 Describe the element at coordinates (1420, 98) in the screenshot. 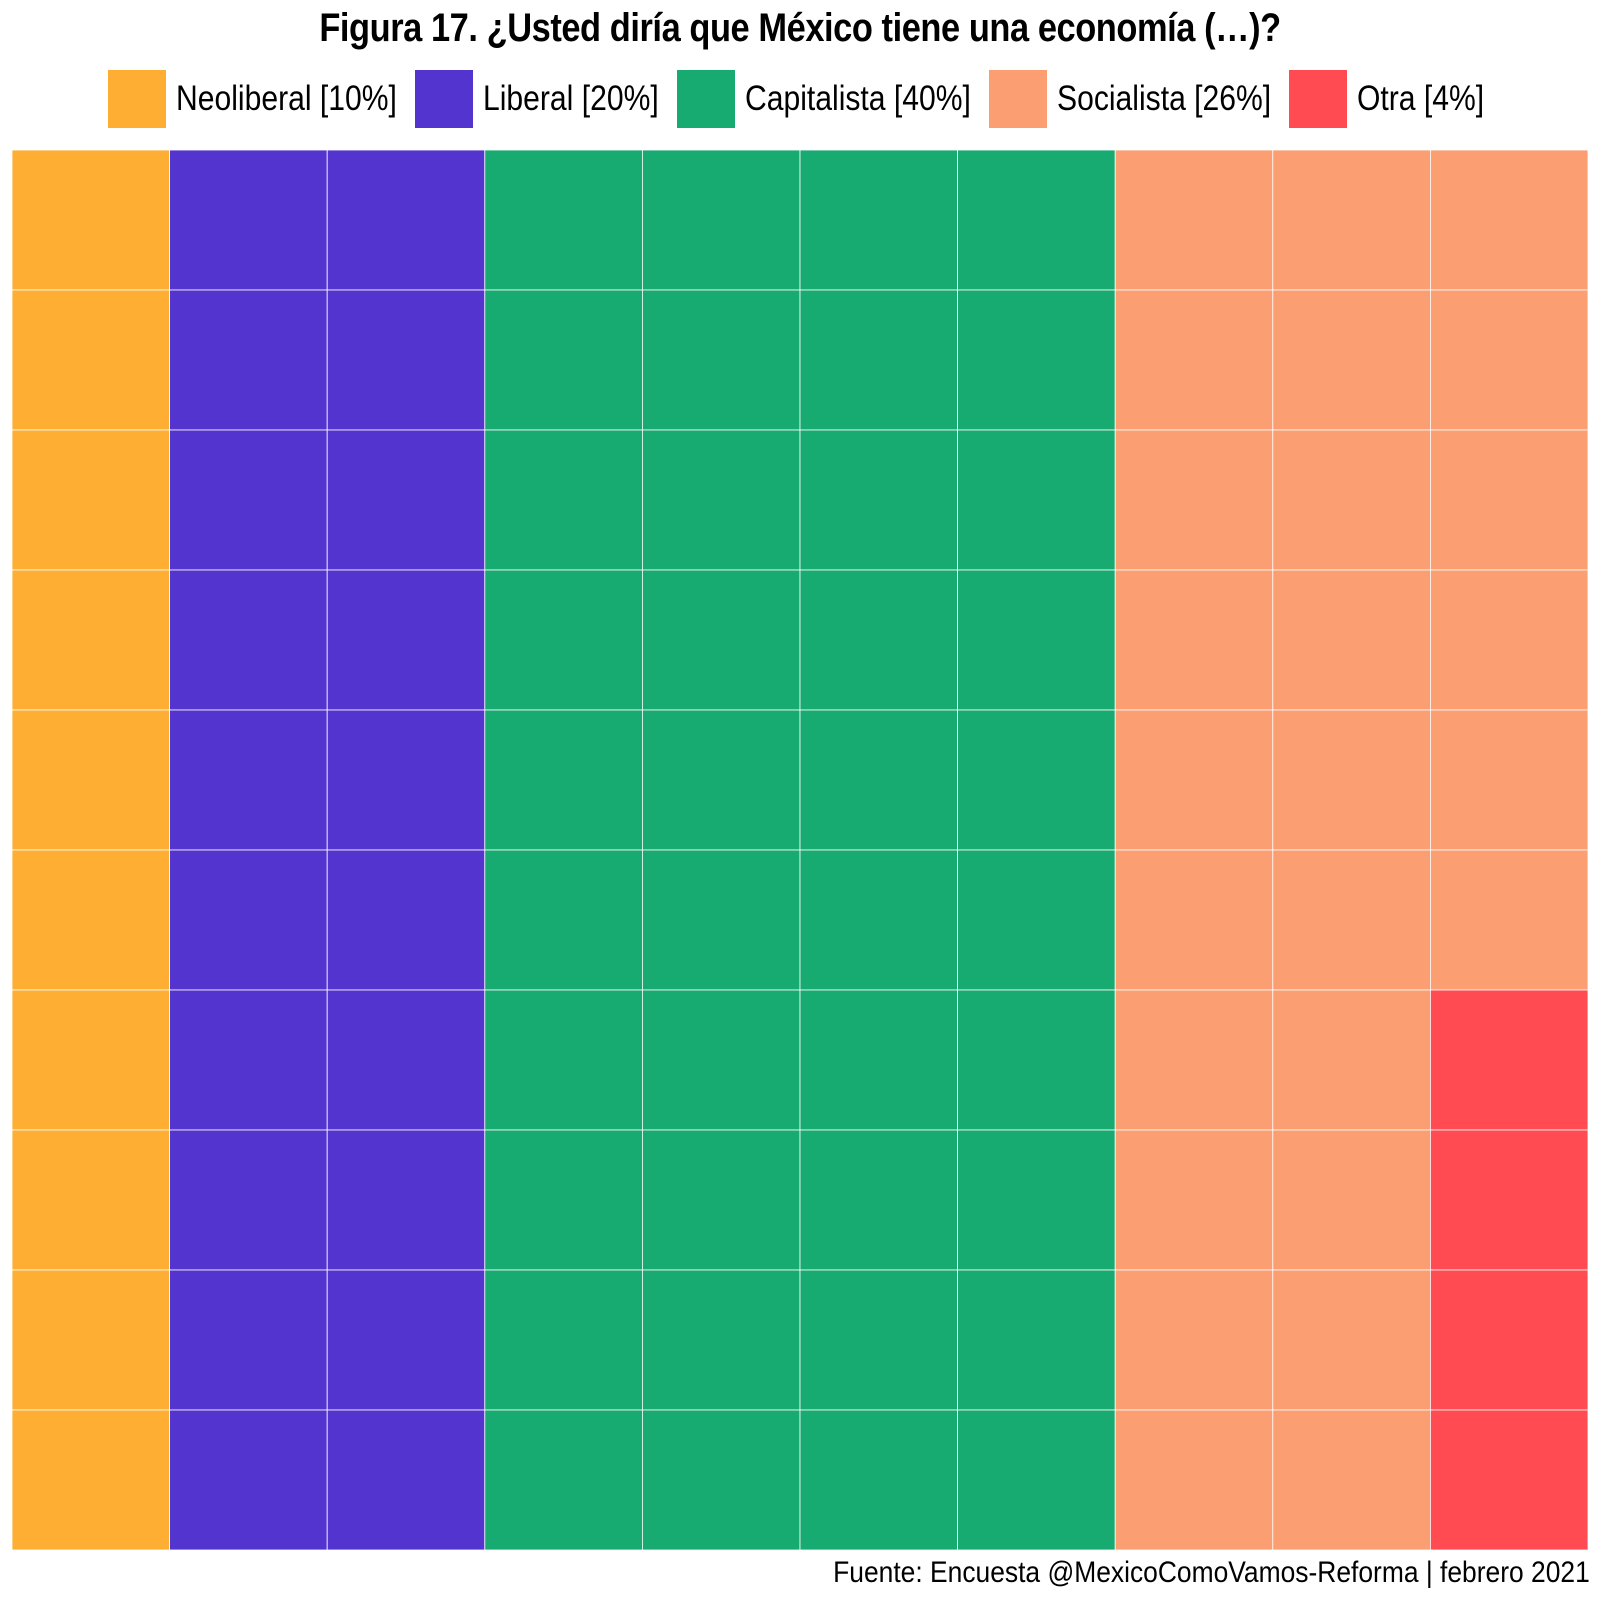

I see `legend-label: Otra [4%]` at that location.